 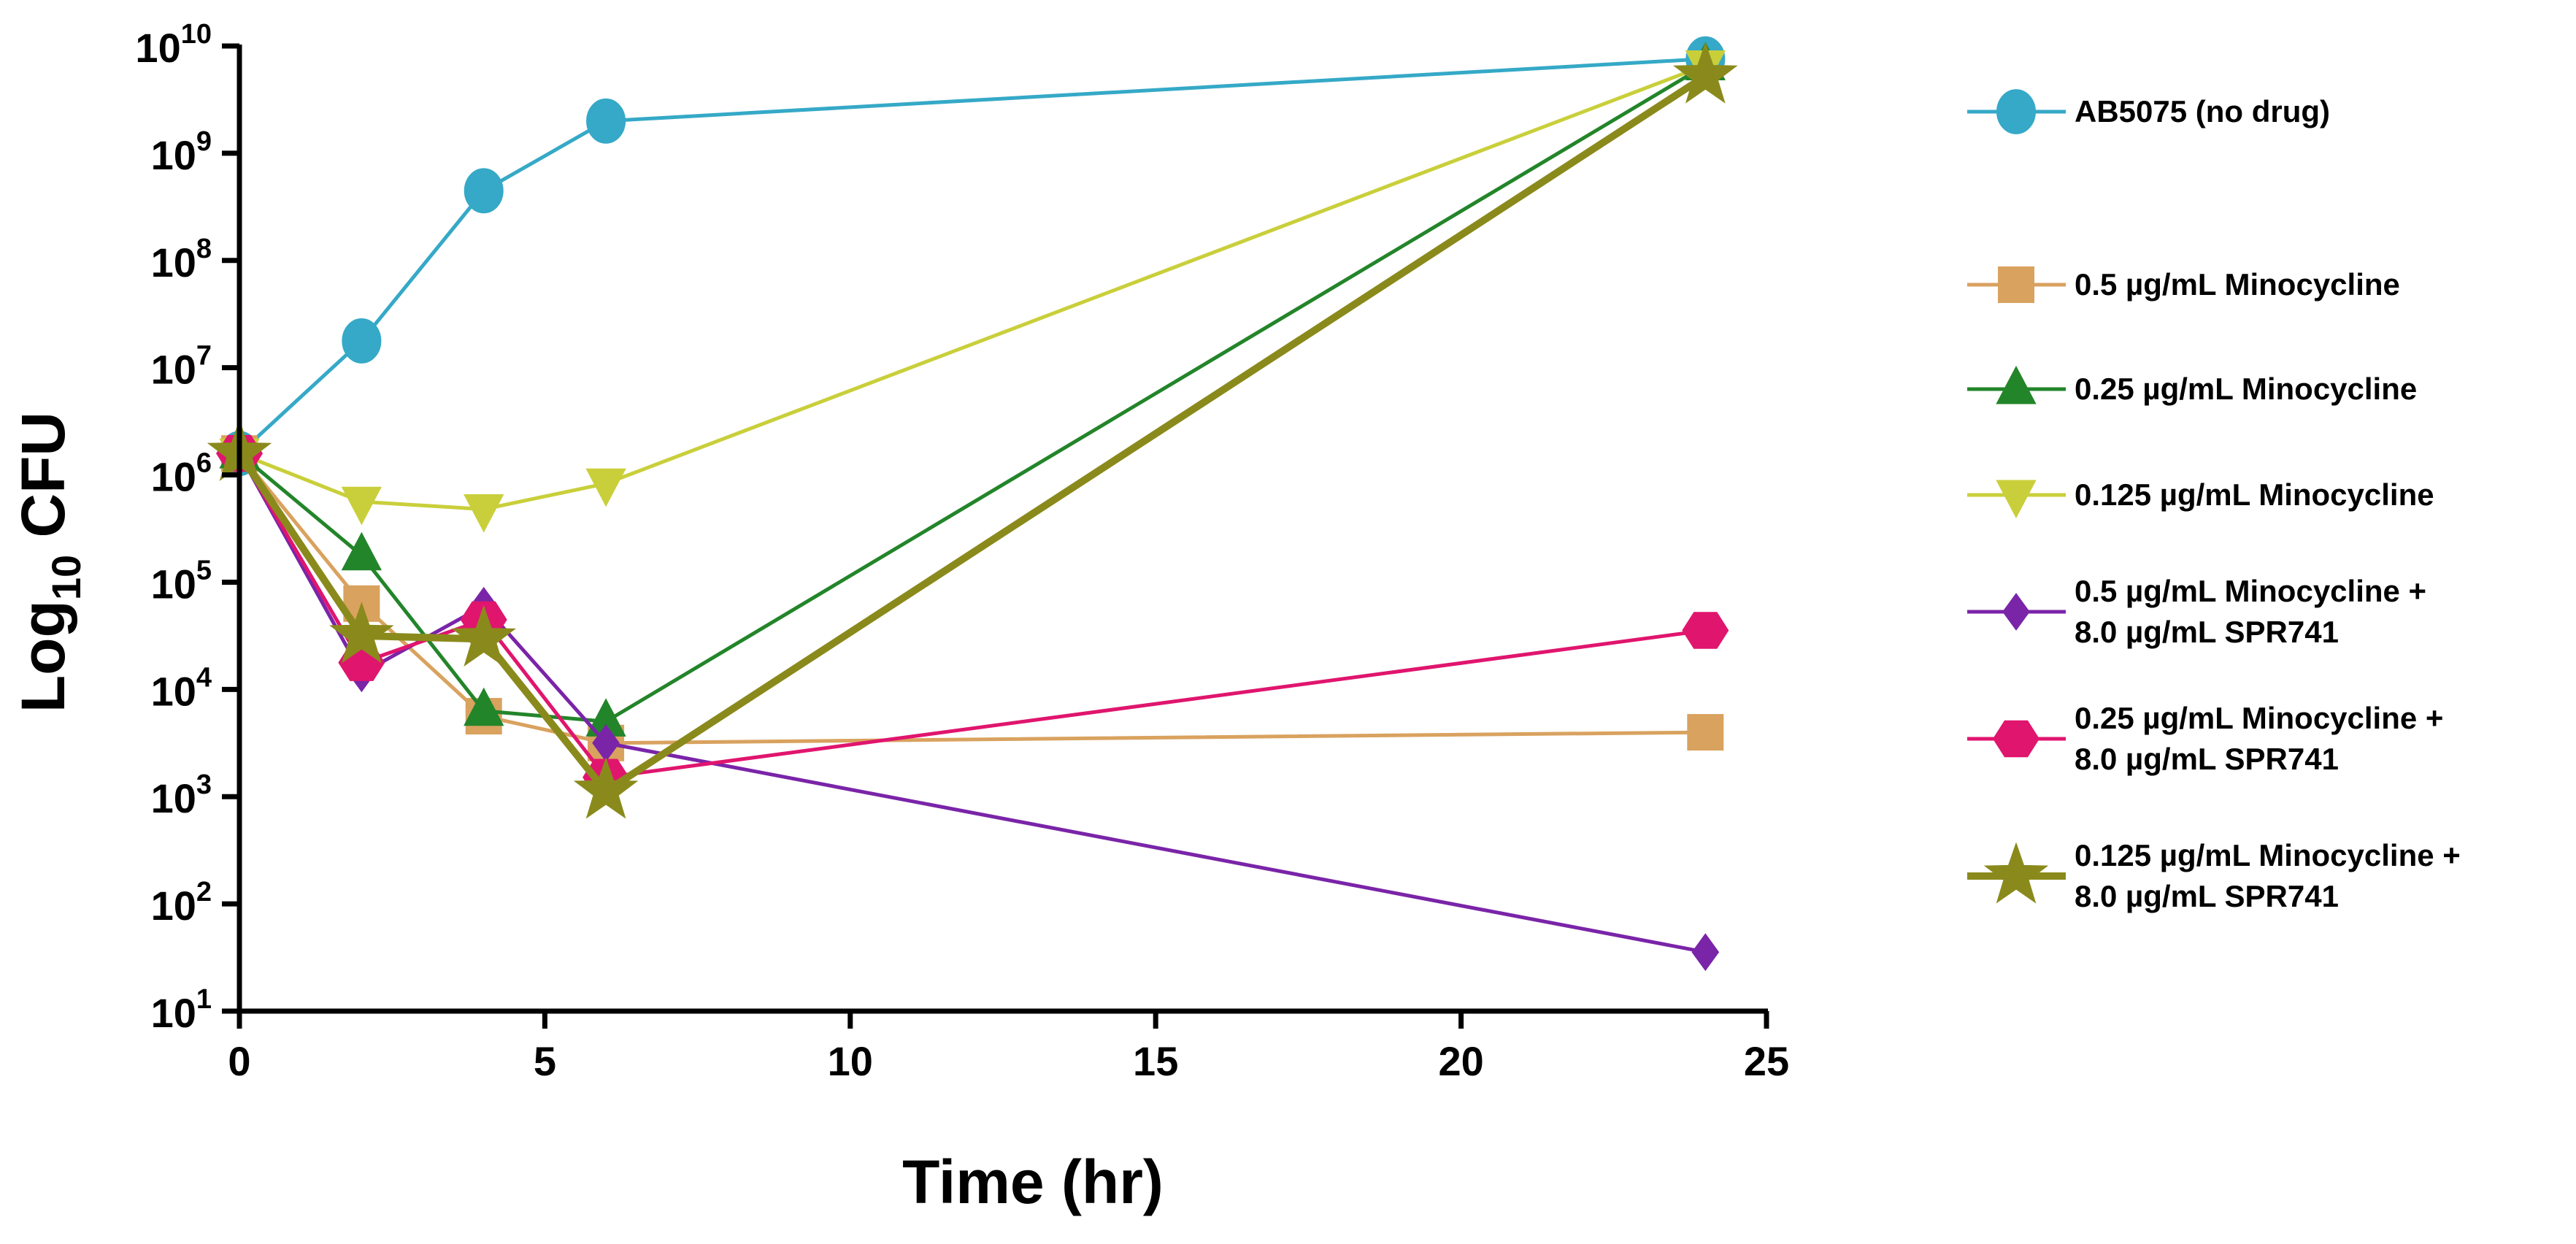 I want to click on legend-item: AB5075 (no drug), so click(x=2148, y=111).